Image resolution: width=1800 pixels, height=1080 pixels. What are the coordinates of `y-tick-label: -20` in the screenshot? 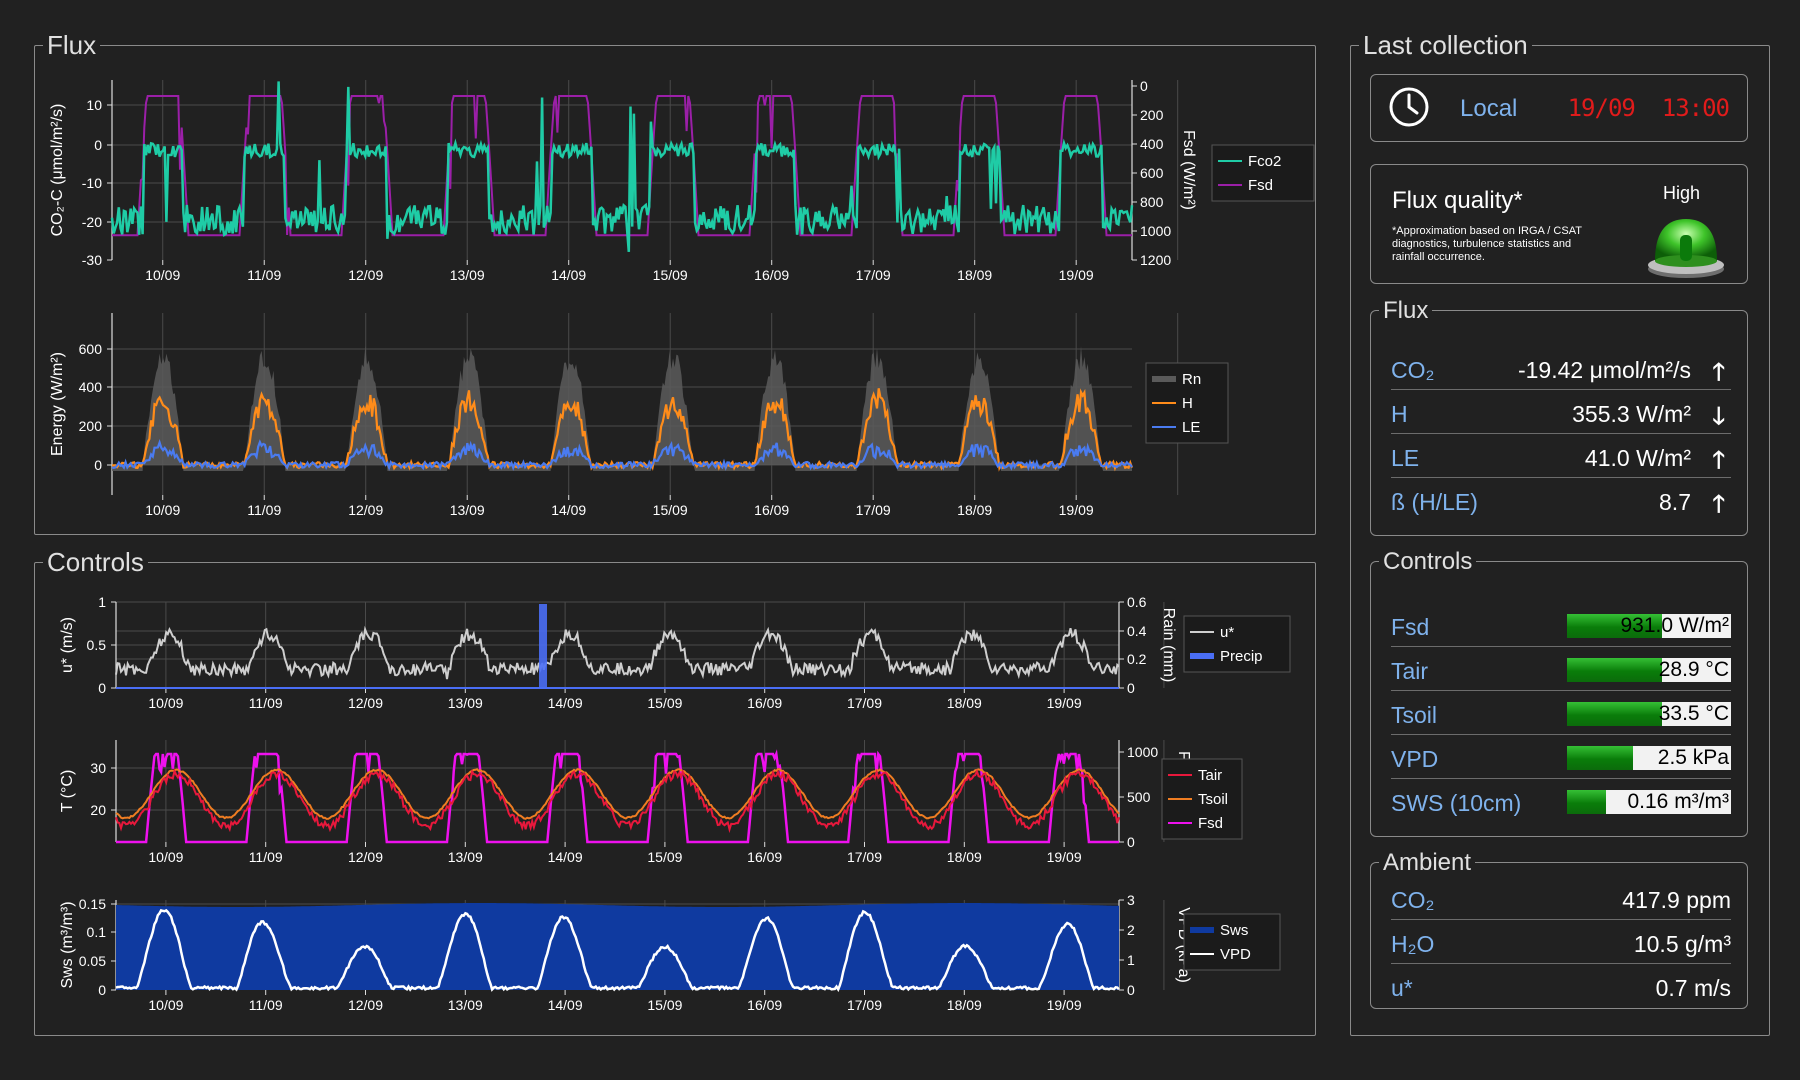 It's located at (92, 222).